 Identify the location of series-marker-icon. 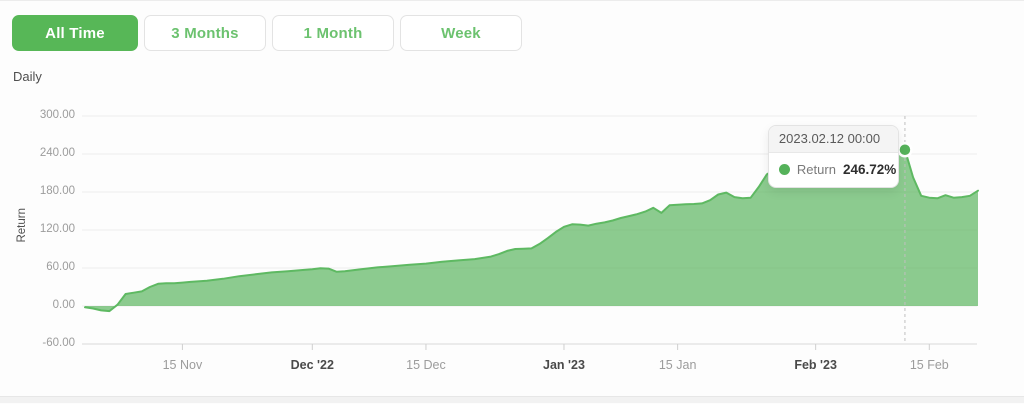
(784, 169).